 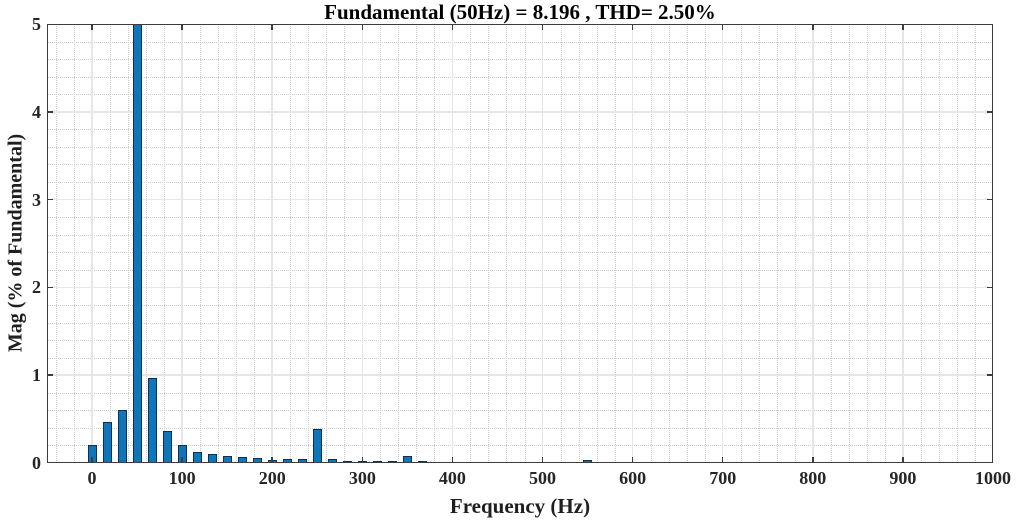 What do you see at coordinates (36, 24) in the screenshot?
I see `y-tick-label-5: 5` at bounding box center [36, 24].